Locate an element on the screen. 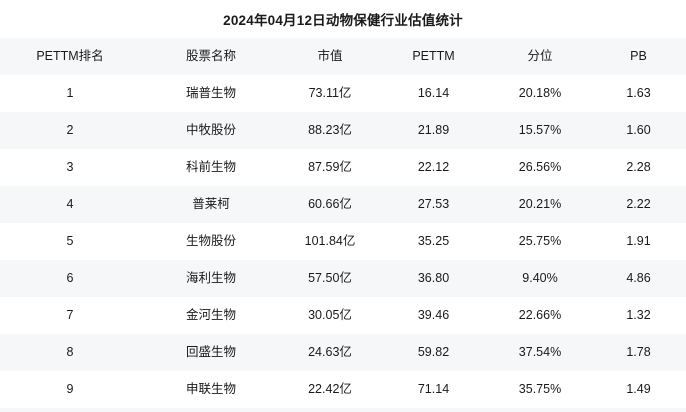  cell-rank: 2 is located at coordinates (70, 130).